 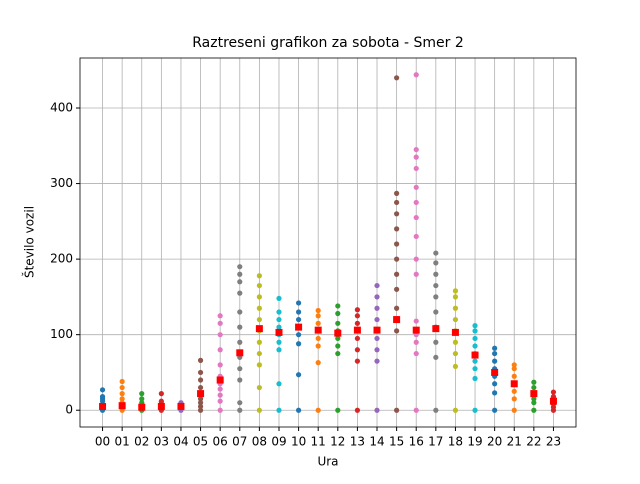 What do you see at coordinates (396, 442) in the screenshot?
I see `x-tick-label: 15` at bounding box center [396, 442].